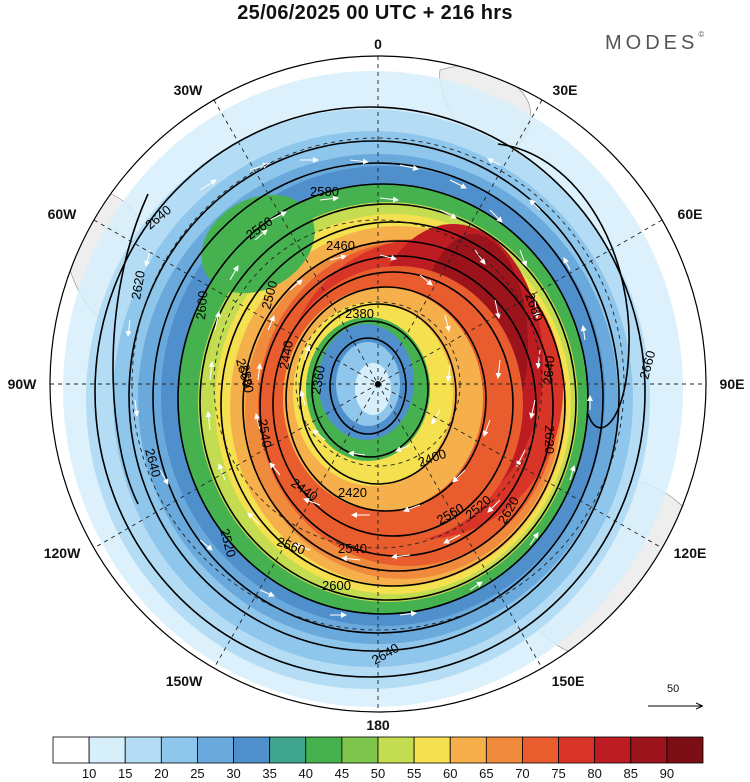 This screenshot has height=782, width=750. I want to click on lon-label-150w: 150W, so click(184, 681).